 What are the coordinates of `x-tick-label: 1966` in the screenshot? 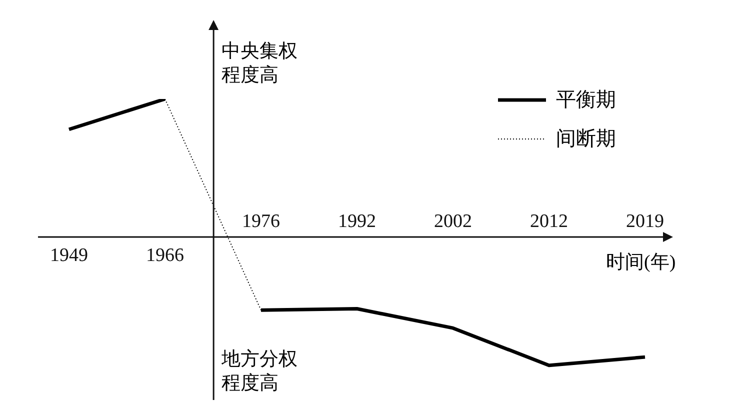 It's located at (165, 255).